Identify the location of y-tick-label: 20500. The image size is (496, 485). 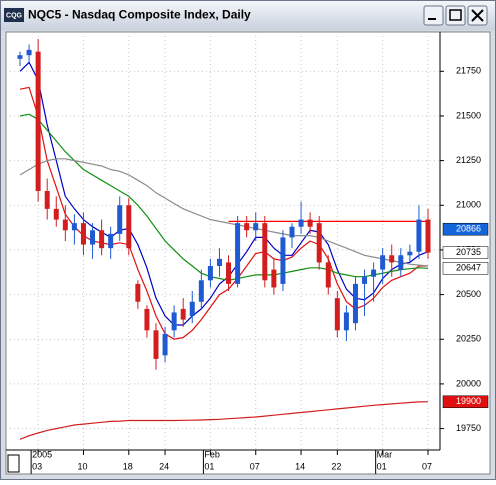
(468, 294).